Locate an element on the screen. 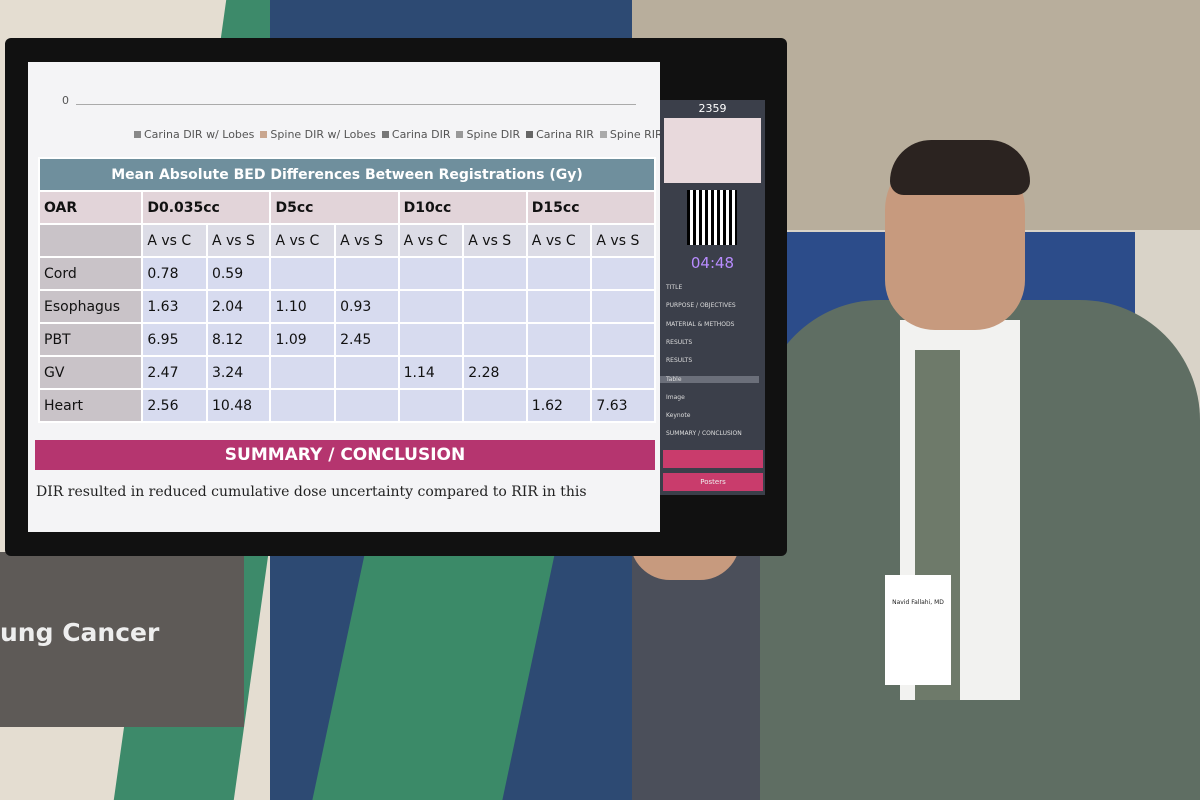 The image size is (1200, 800). nav-item: Image is located at coordinates (675, 397).